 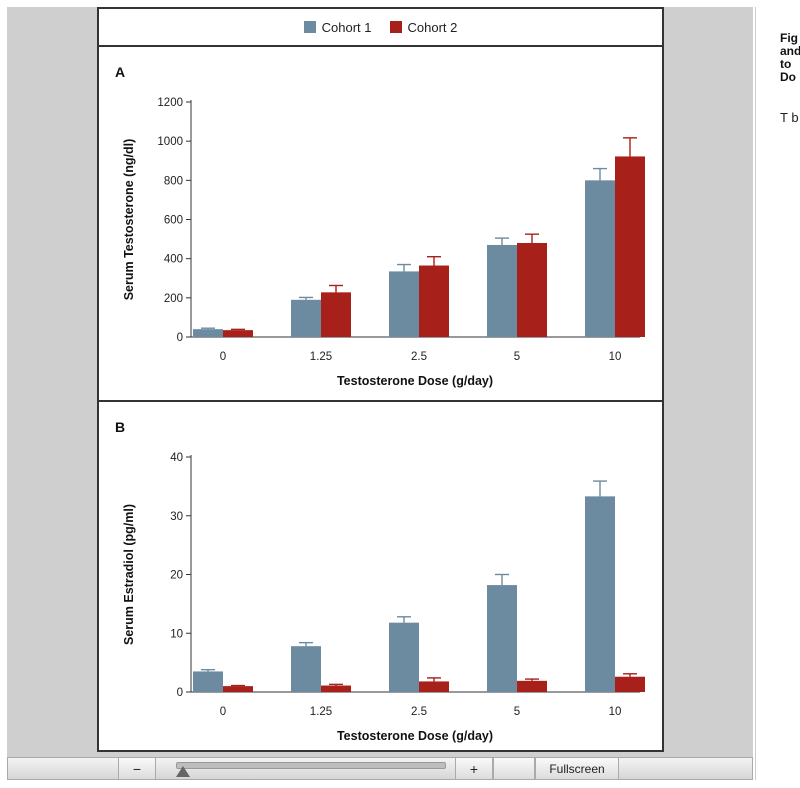 I want to click on y-tick-label: 1000, so click(x=170, y=142).